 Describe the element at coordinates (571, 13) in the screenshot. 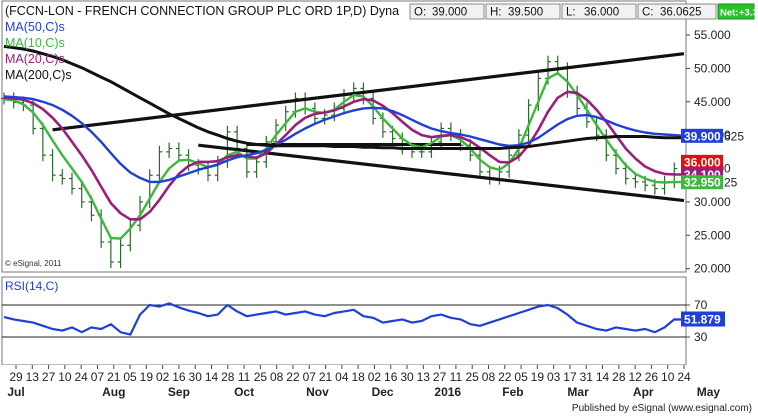

I see `quote-label: L:` at that location.